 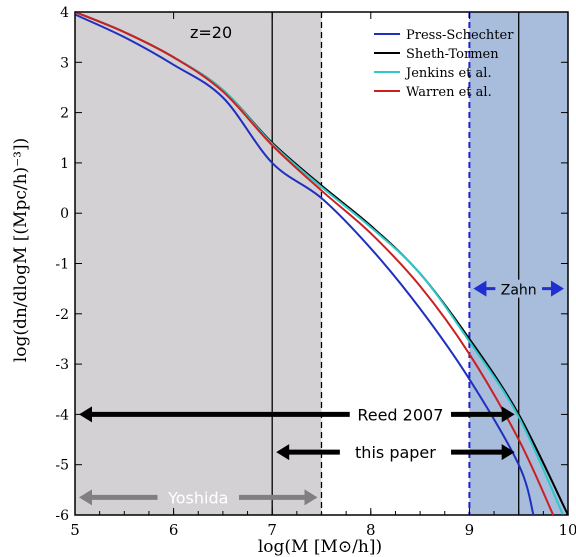 I want to click on x-tick-label: 6, so click(x=174, y=530).